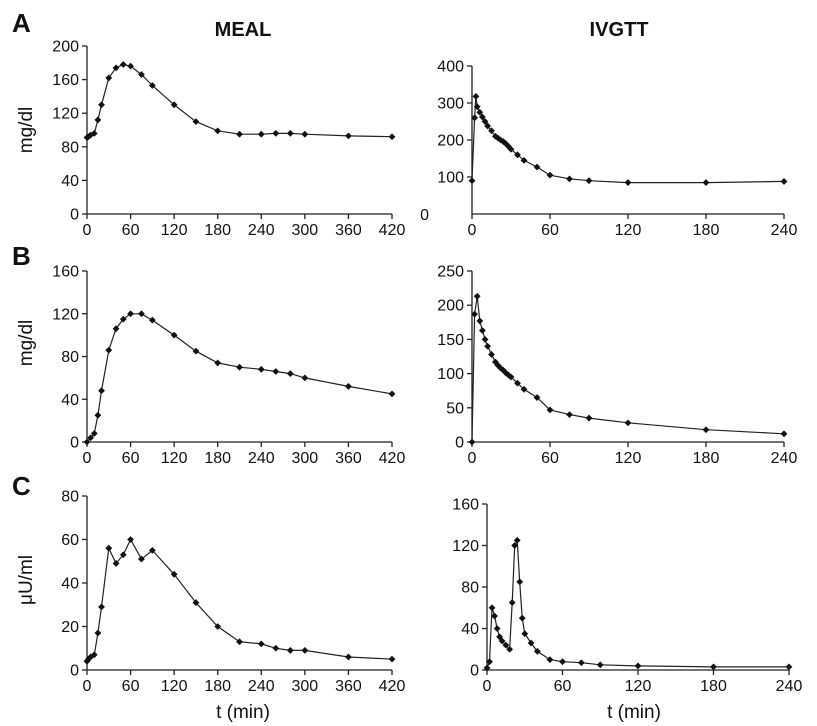 This screenshot has height=726, width=817. I want to click on y-tick-label: 100, so click(450, 374).